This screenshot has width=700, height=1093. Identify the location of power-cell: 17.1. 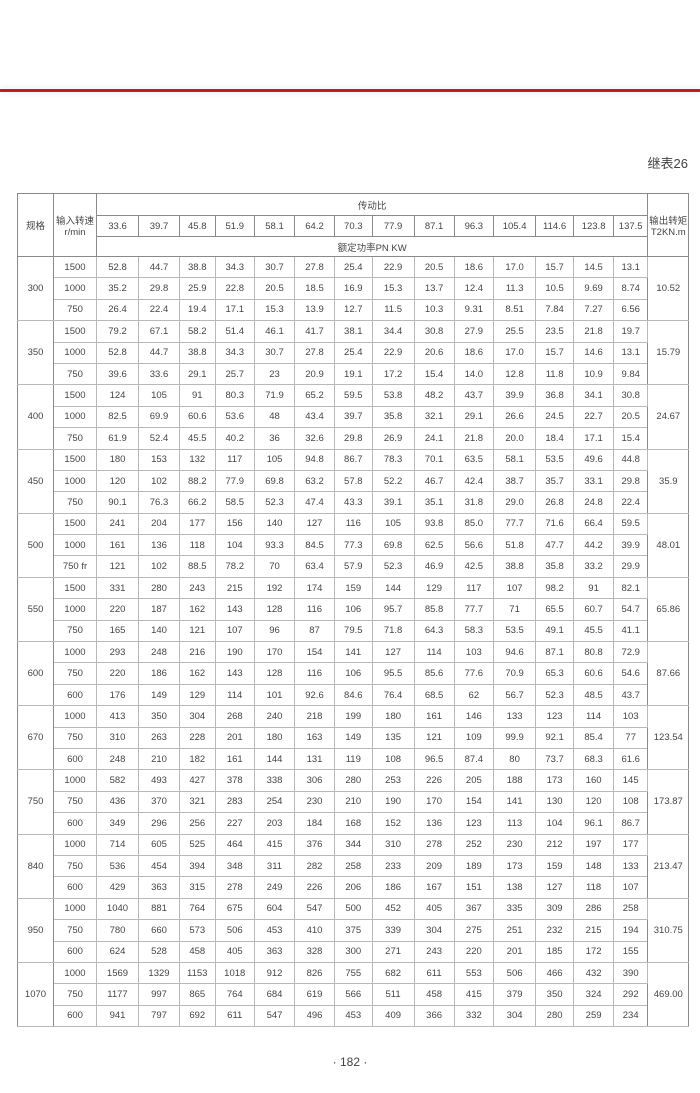
(594, 438).